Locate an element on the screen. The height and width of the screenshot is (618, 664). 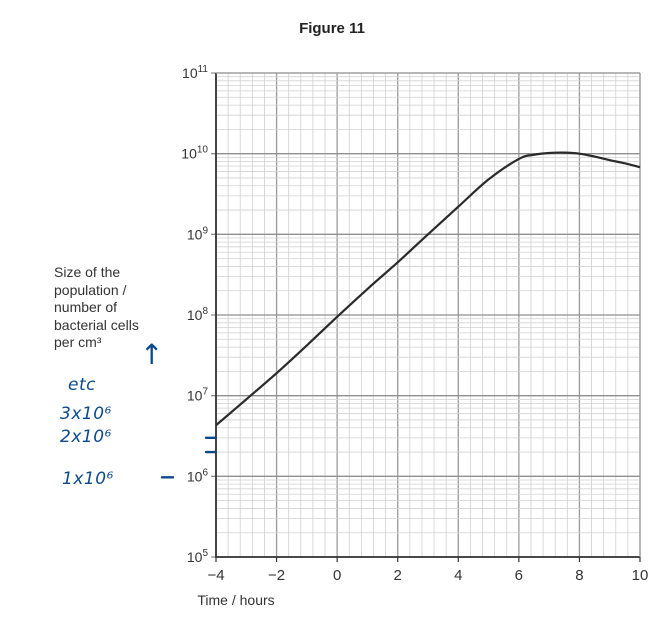
handwritten-etc: etc is located at coordinates (82, 385).